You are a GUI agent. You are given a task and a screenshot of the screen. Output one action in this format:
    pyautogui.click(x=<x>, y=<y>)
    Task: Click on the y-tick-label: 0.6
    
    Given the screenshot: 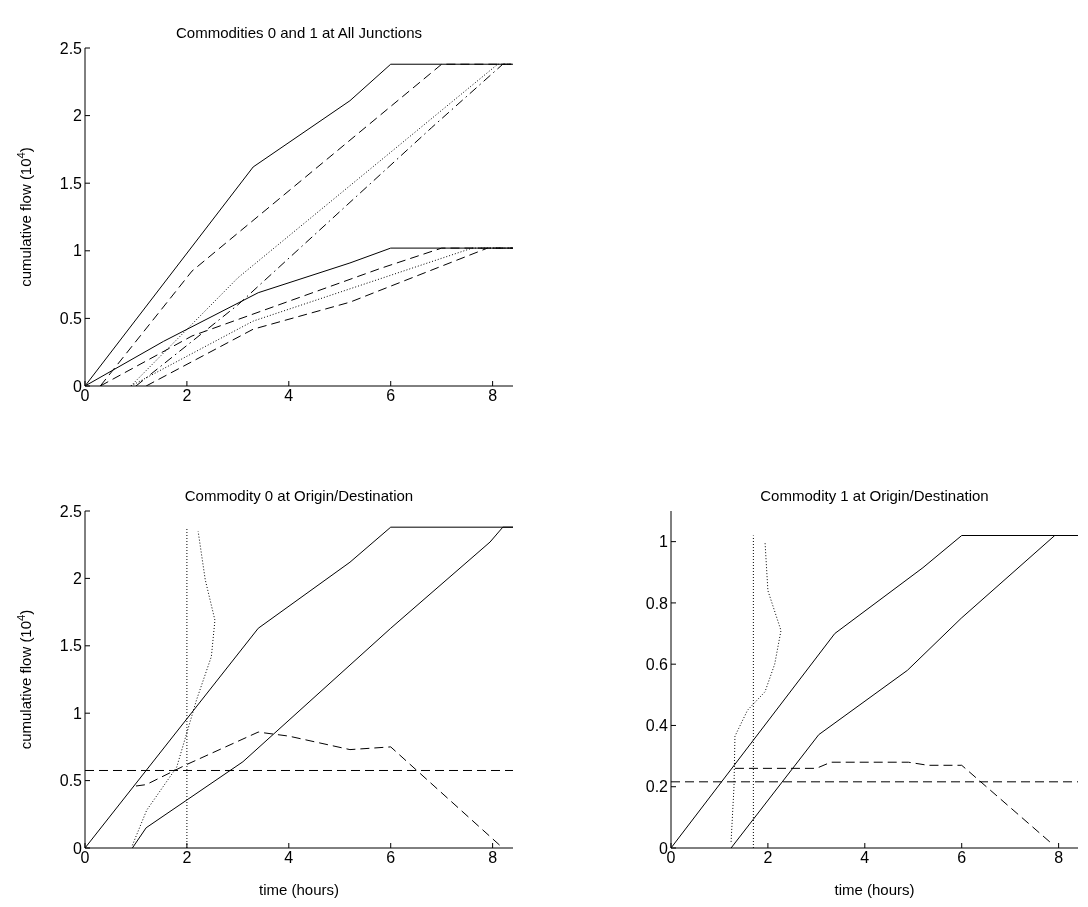 What is the action you would take?
    pyautogui.click(x=657, y=664)
    